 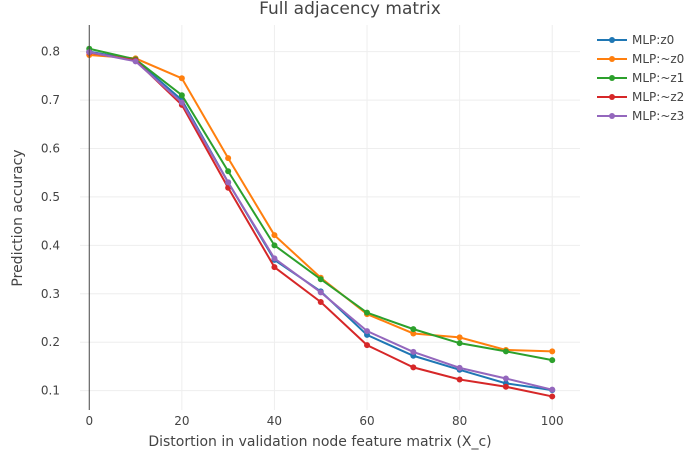 What do you see at coordinates (50, 52) in the screenshot?
I see `y-tick-label: 0.8` at bounding box center [50, 52].